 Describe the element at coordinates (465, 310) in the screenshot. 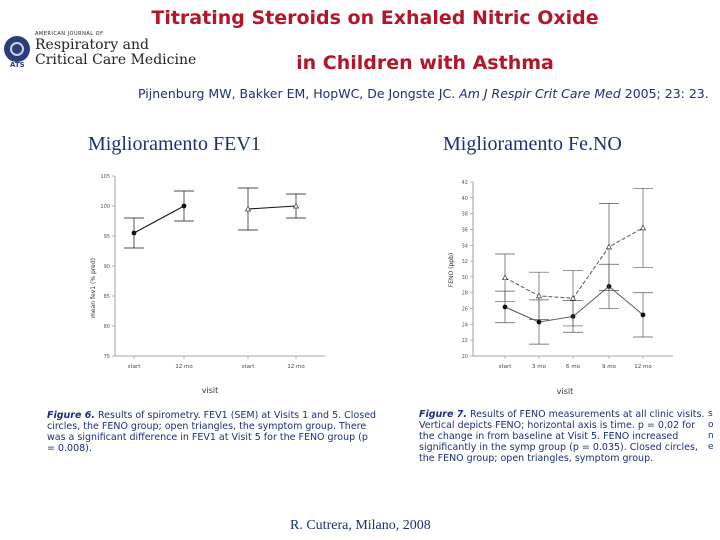

I see `y-tick-label: 26` at that location.